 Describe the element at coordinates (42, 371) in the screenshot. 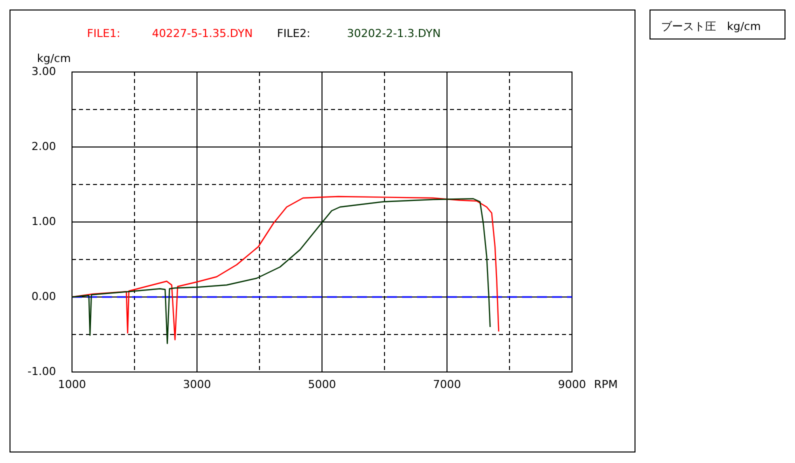

I see `y-tick-label: -1.00` at that location.